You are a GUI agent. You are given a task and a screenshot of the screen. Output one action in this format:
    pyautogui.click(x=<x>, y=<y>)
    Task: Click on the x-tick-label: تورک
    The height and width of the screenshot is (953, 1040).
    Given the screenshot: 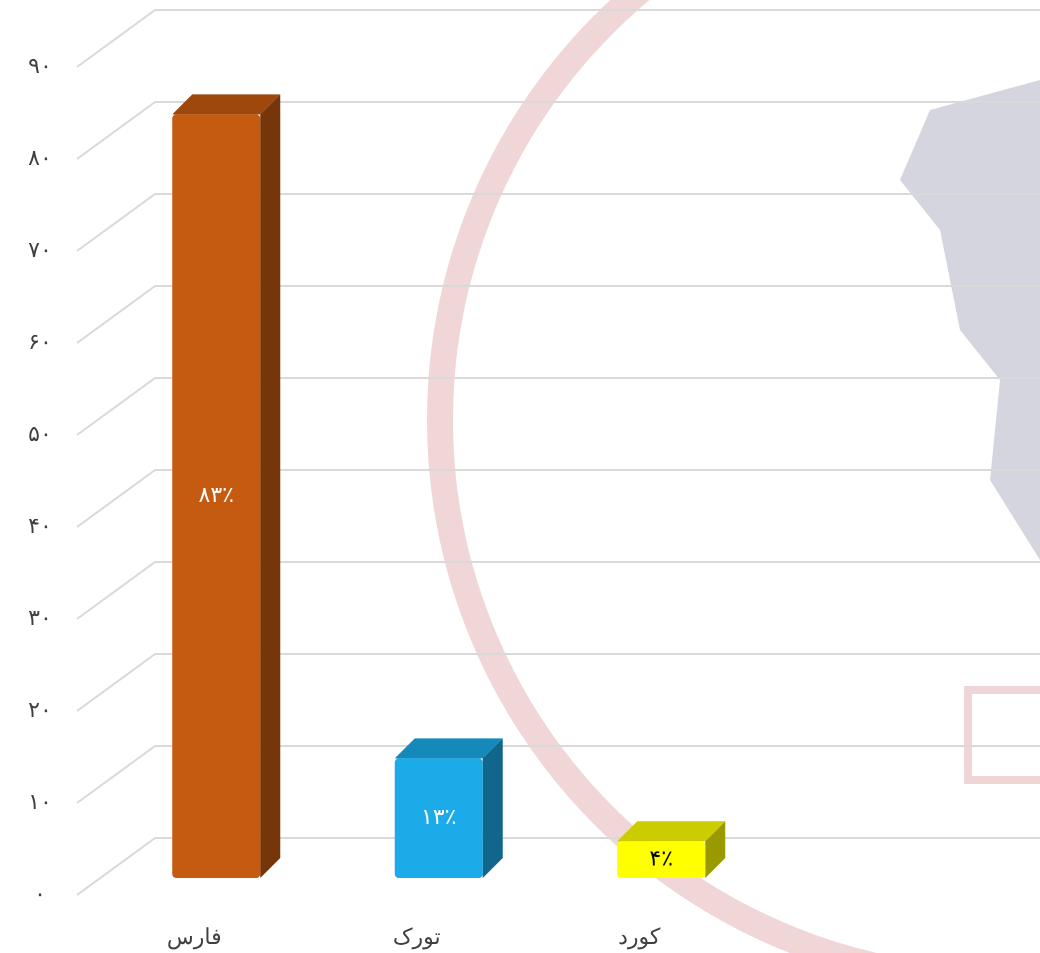 What is the action you would take?
    pyautogui.click(x=417, y=937)
    